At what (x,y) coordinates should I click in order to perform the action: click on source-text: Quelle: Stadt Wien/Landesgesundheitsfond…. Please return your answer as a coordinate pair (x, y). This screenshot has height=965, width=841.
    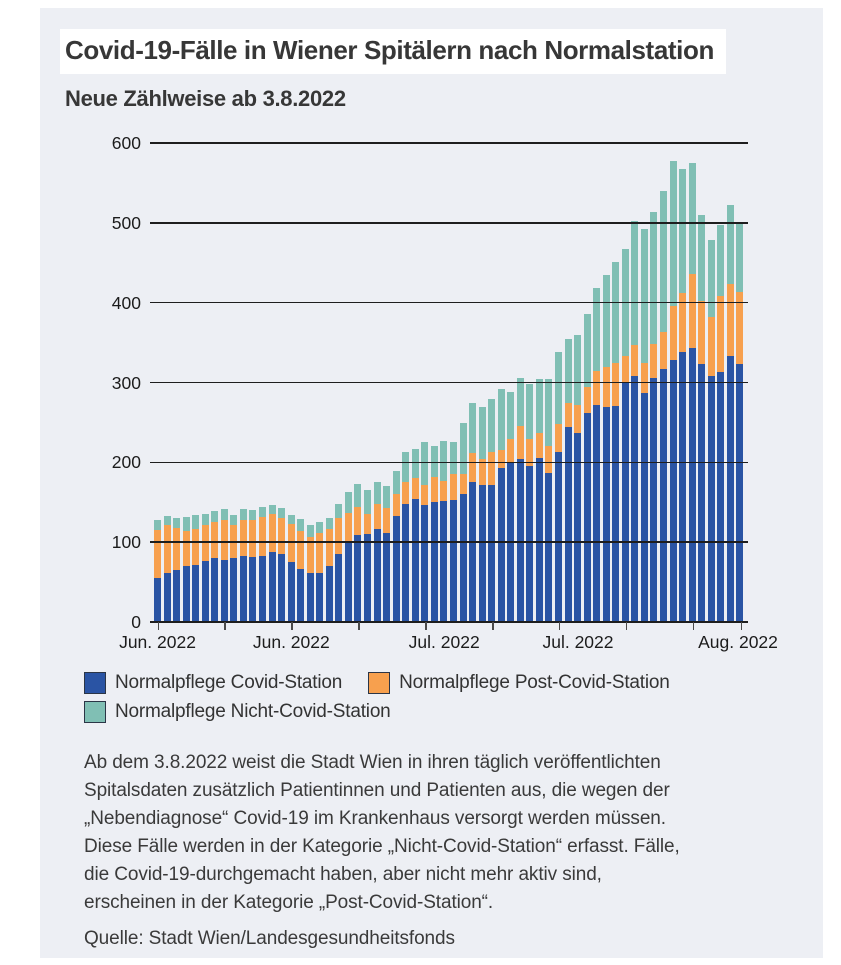
    Looking at the image, I should click on (269, 938).